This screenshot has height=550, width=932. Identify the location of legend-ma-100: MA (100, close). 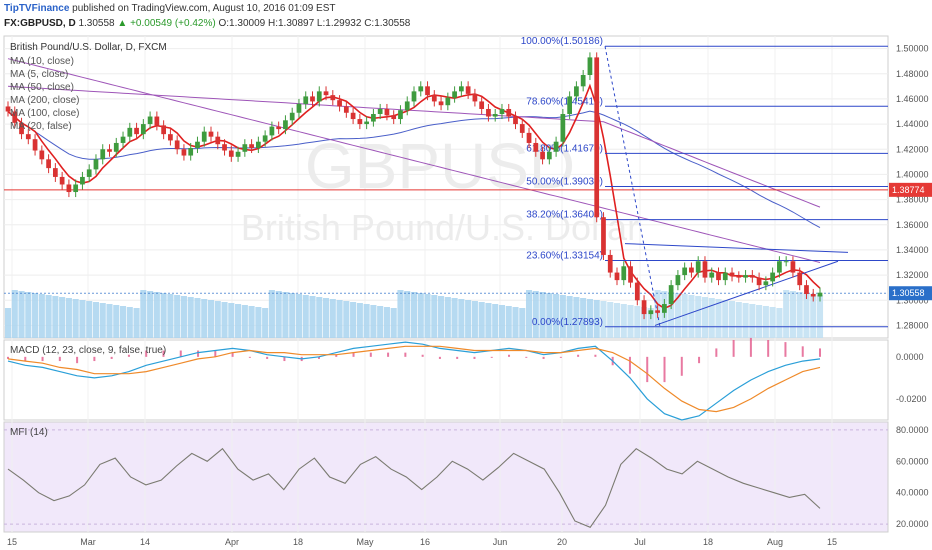
(44, 113).